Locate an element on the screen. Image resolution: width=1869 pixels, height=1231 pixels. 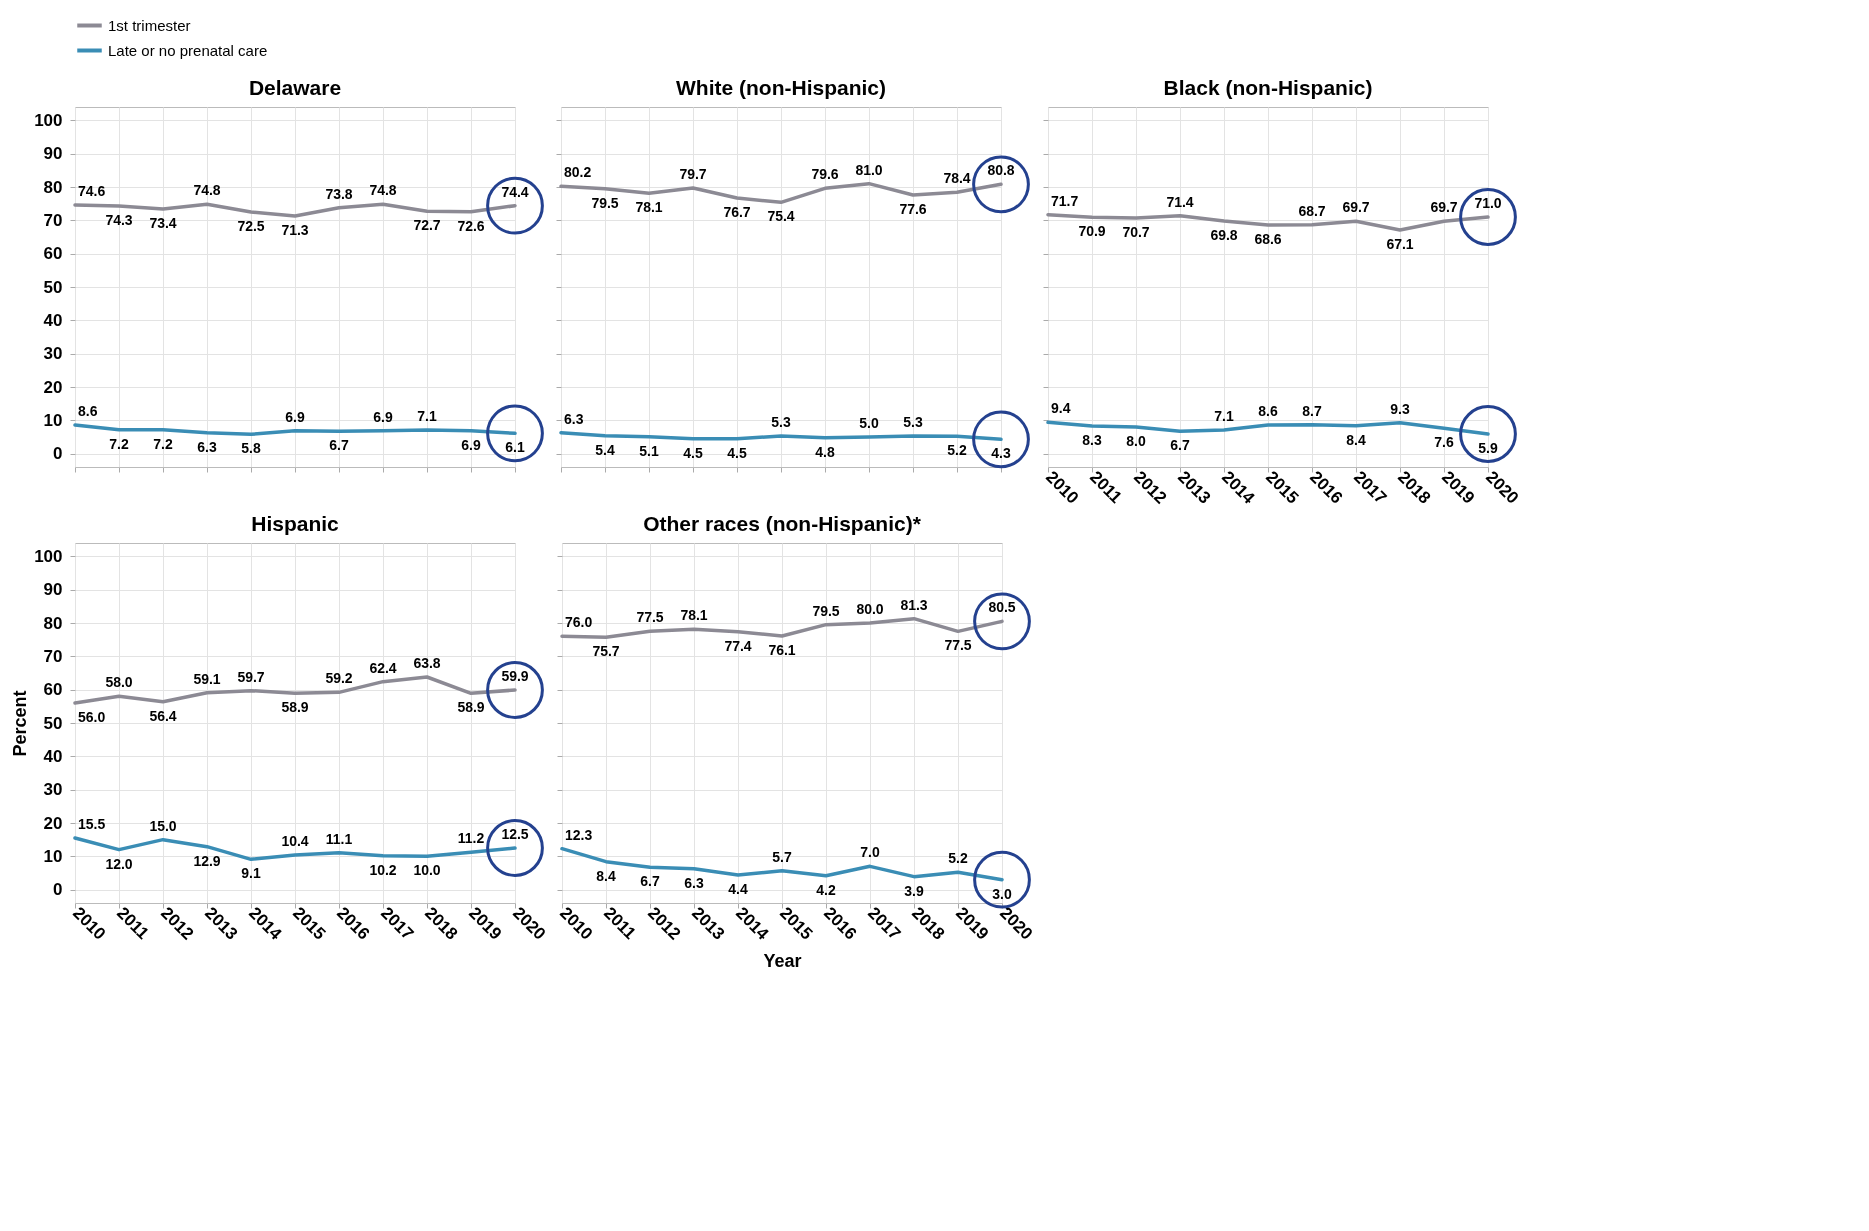
data-label: 10.2 is located at coordinates (383, 869).